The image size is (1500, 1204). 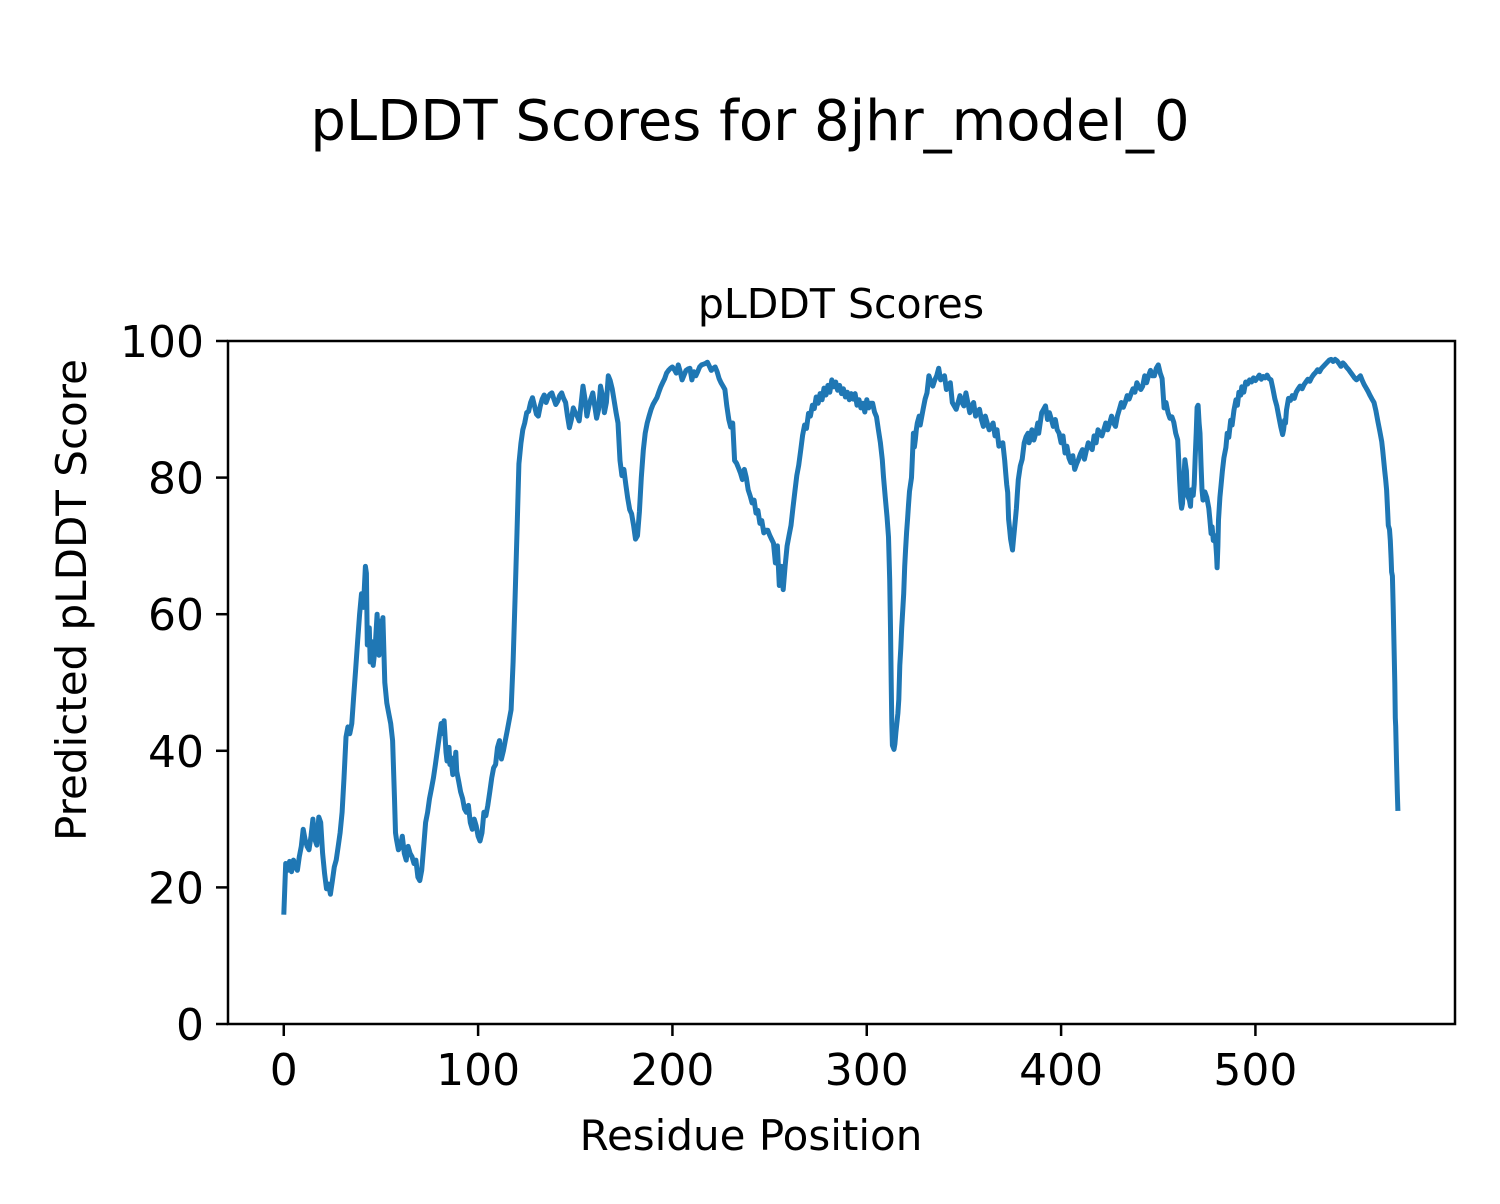 What do you see at coordinates (176, 888) in the screenshot?
I see `y-tick-label: 20` at bounding box center [176, 888].